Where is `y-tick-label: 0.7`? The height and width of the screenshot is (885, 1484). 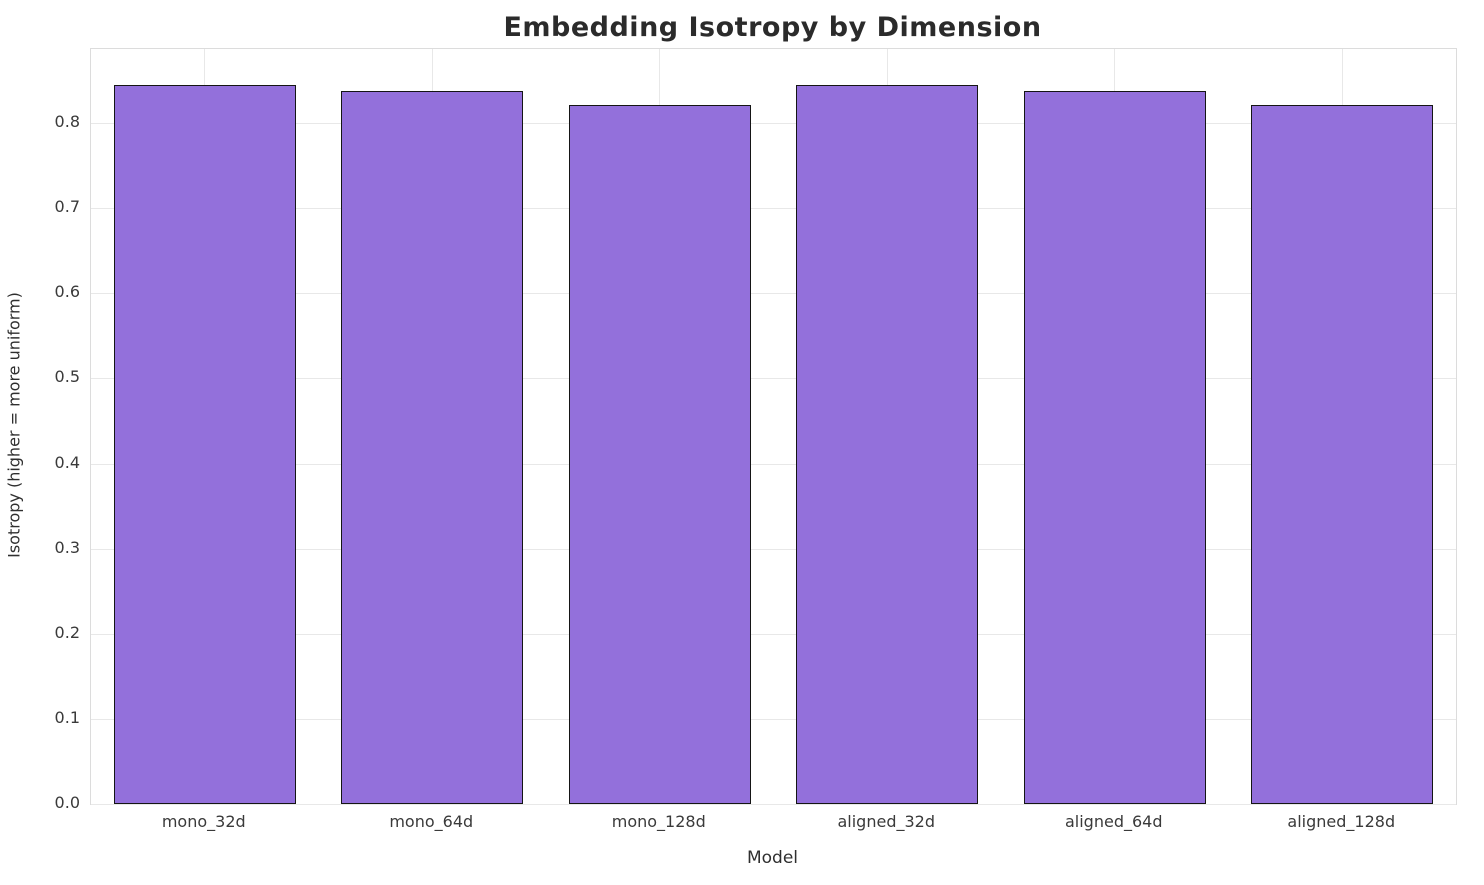 y-tick-label: 0.7 is located at coordinates (67, 207).